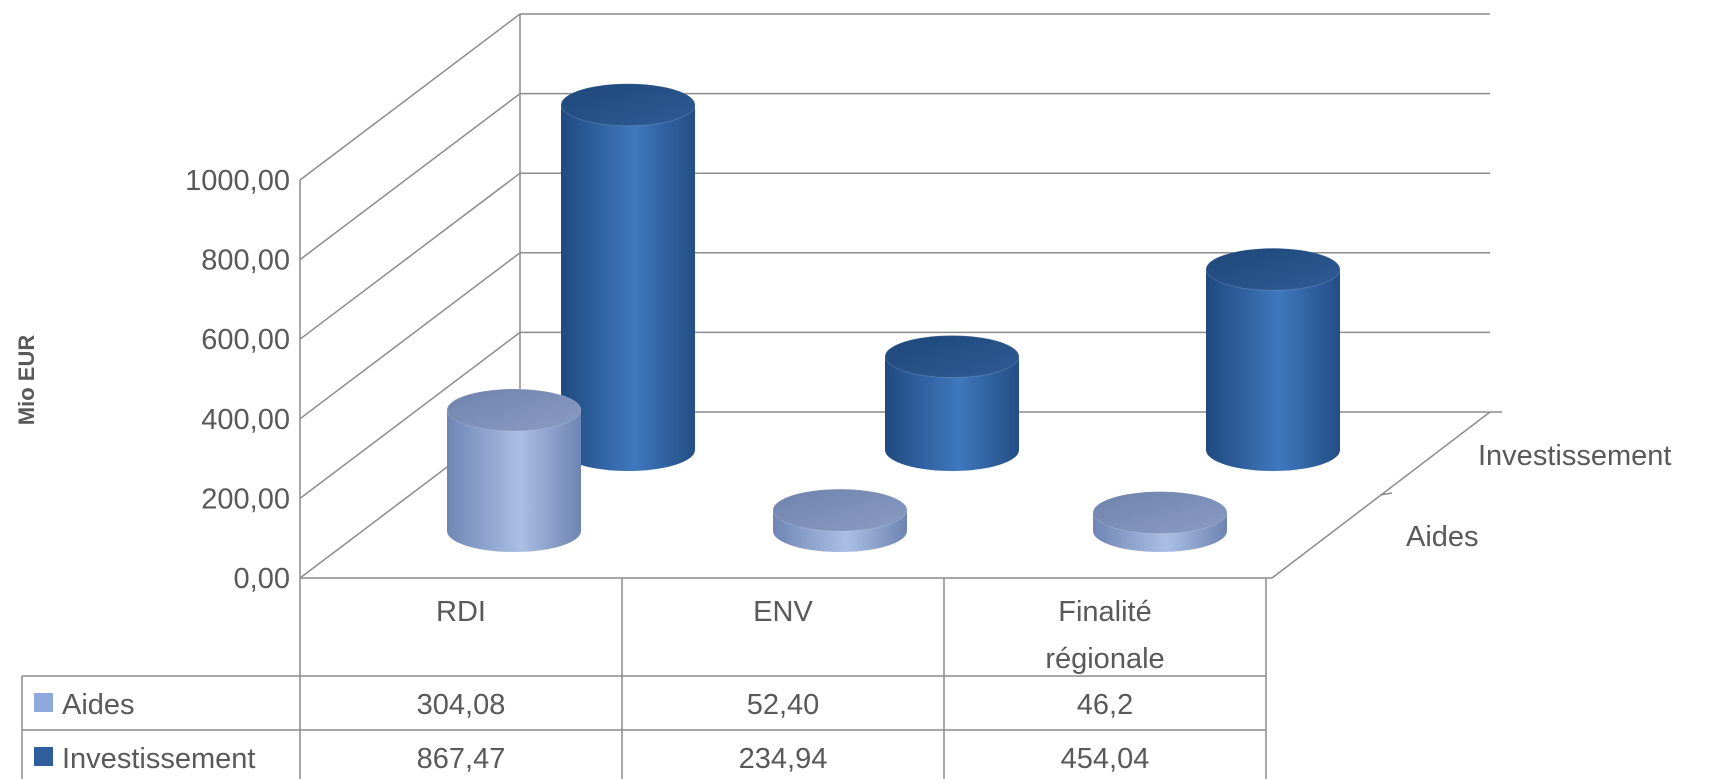  What do you see at coordinates (1105, 705) in the screenshot?
I see `table-cell-value: 46,2` at bounding box center [1105, 705].